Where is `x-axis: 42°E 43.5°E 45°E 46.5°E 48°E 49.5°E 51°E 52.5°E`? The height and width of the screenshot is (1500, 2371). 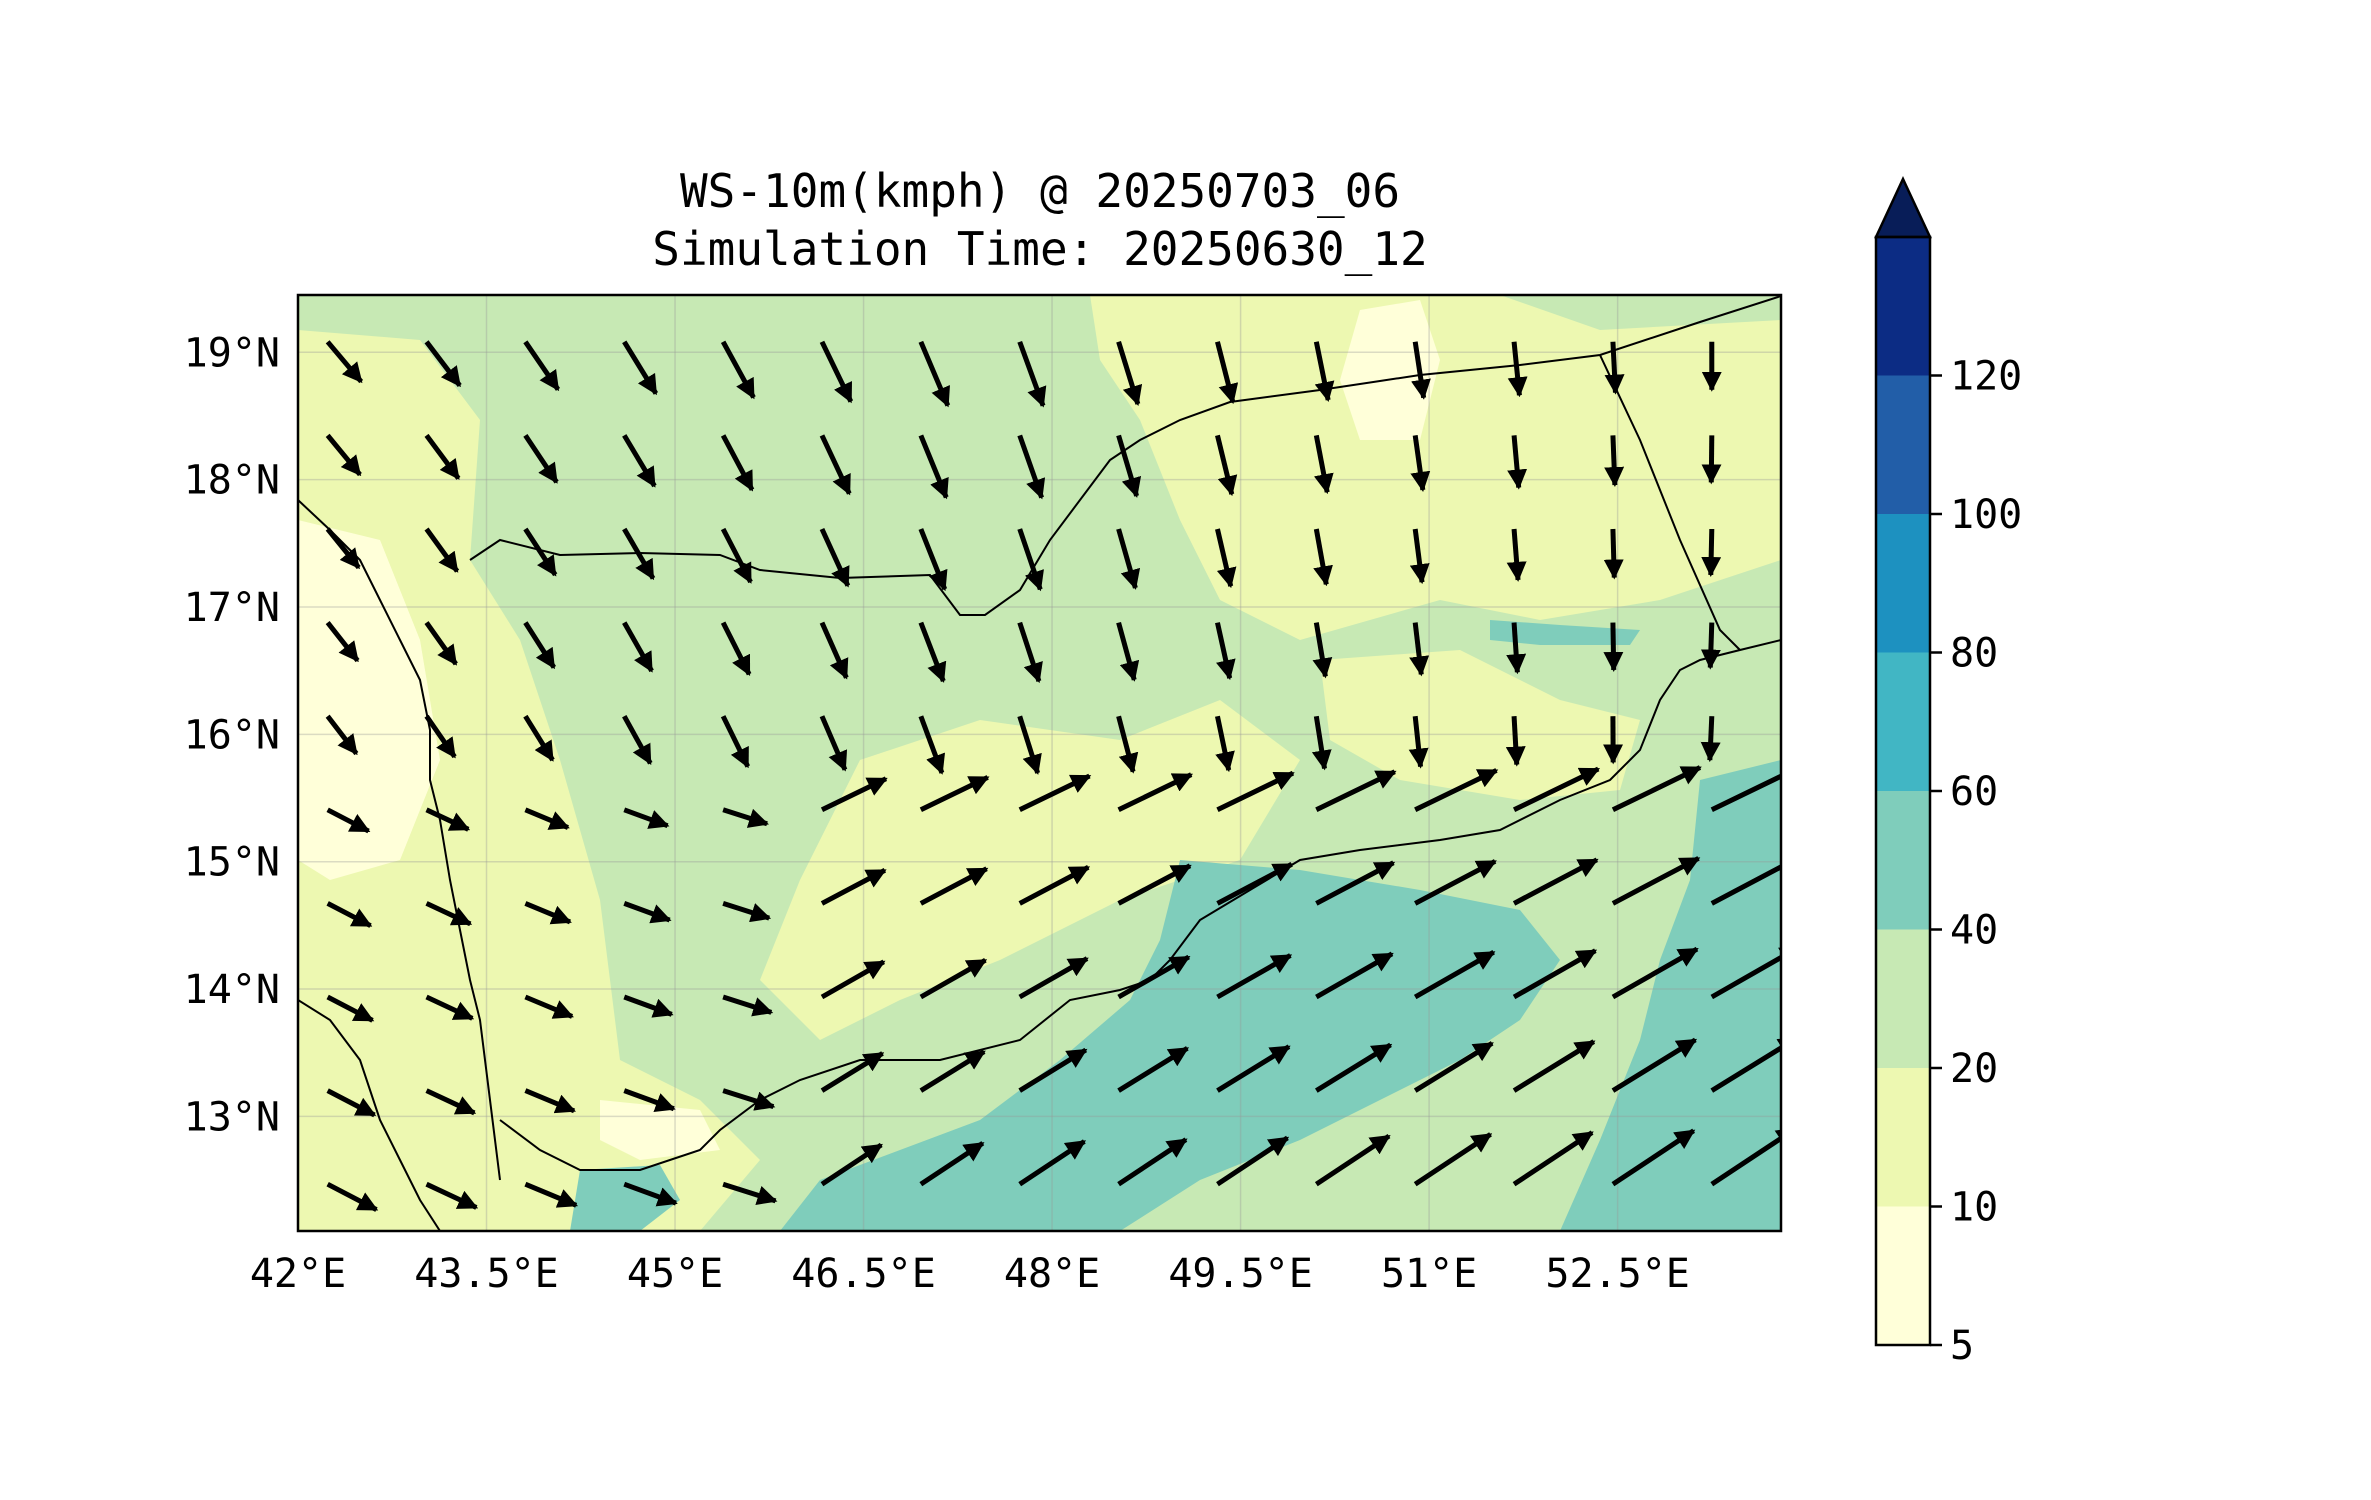 x-axis: 42°E 43.5°E 45°E 46.5°E 48°E 49.5°E 51°E 52.5°E is located at coordinates (970, 1274).